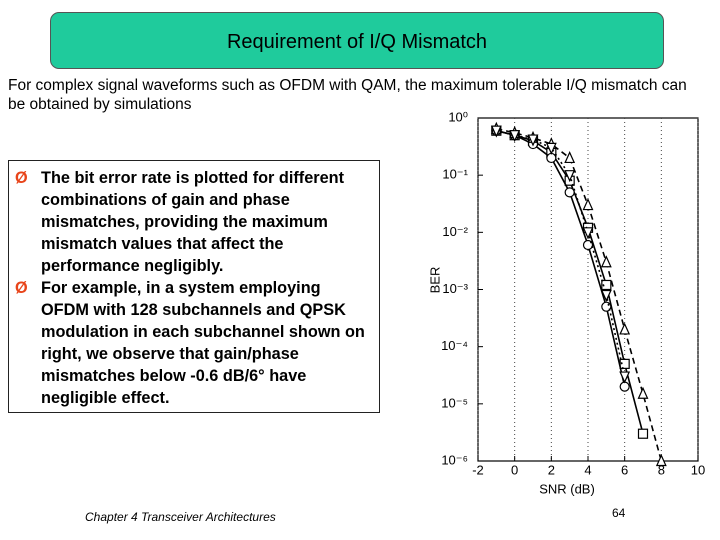 Image resolution: width=720 pixels, height=540 pixels. I want to click on x-axis-label: SNR (dB), so click(567, 488).